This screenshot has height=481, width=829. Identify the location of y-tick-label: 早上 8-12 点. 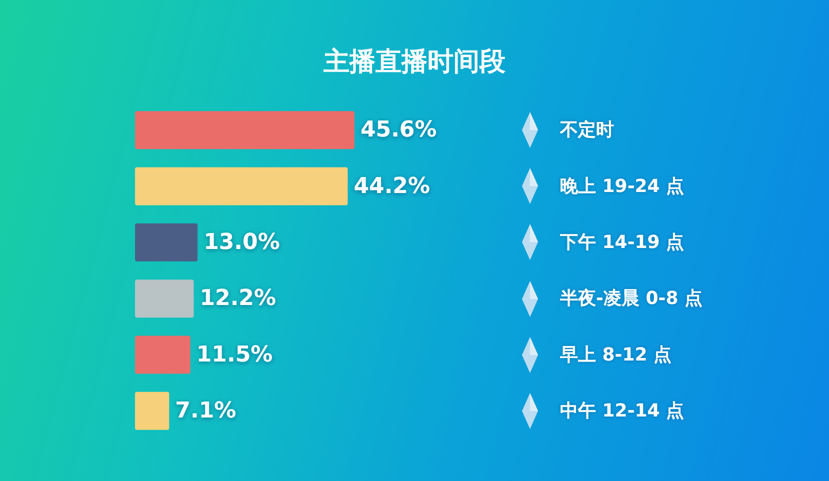
(615, 355).